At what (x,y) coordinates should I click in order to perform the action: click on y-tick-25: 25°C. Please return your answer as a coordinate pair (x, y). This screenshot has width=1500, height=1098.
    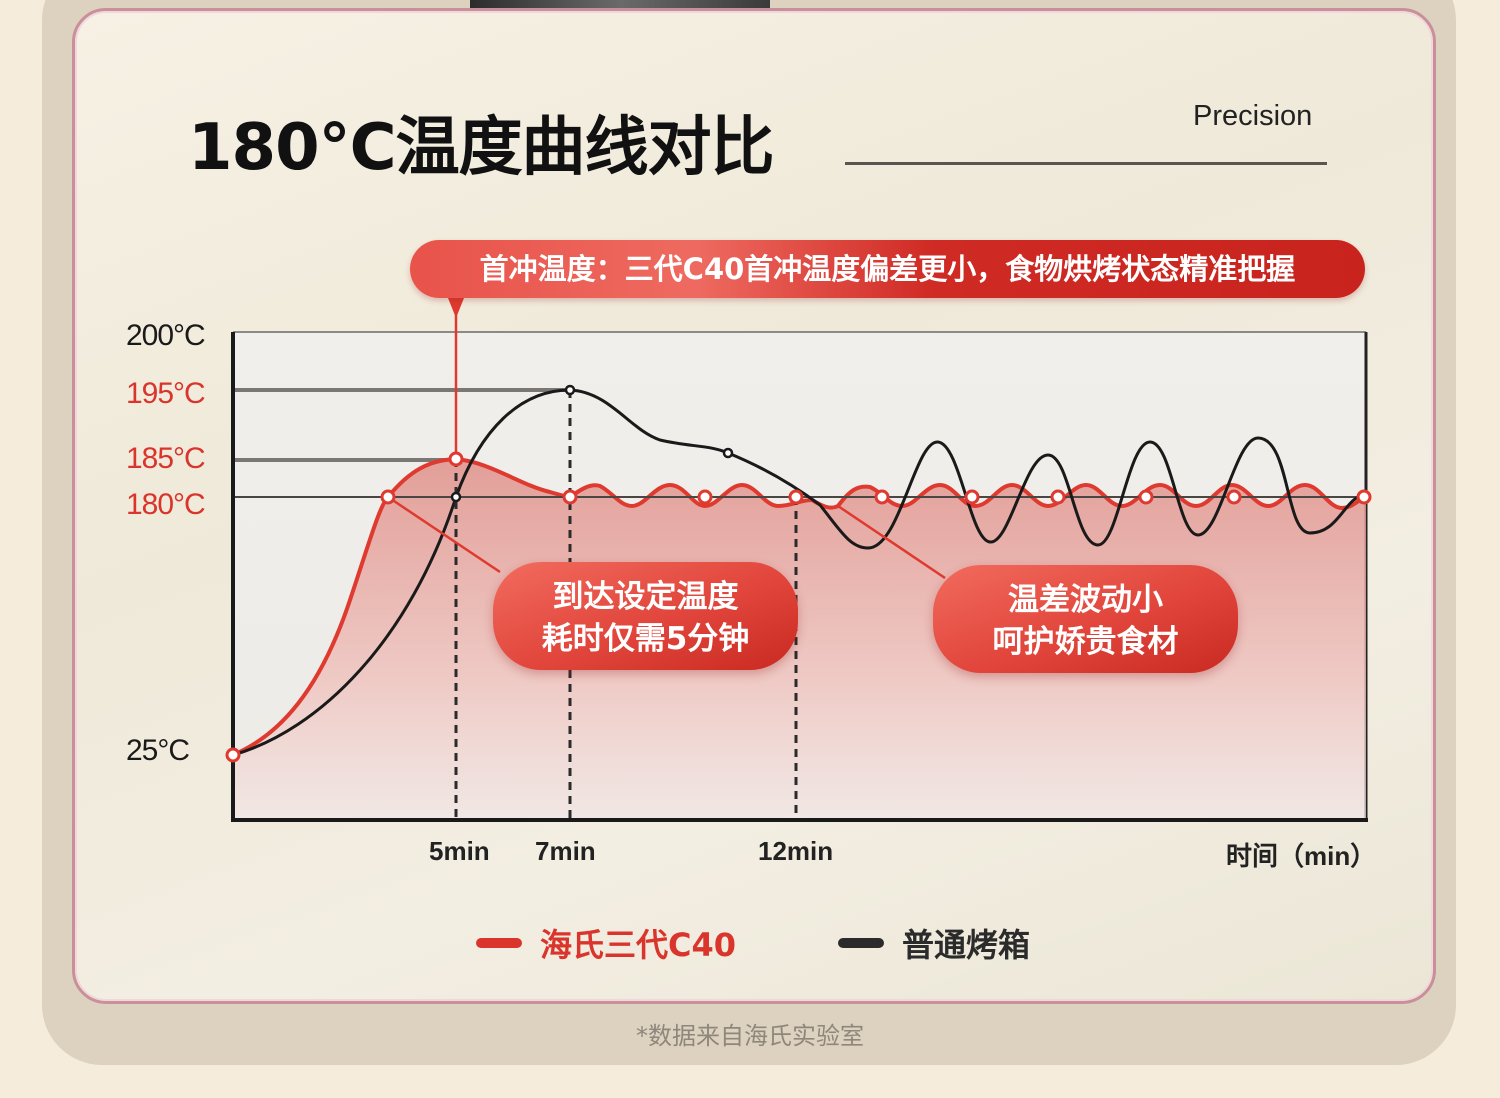
    Looking at the image, I should click on (158, 750).